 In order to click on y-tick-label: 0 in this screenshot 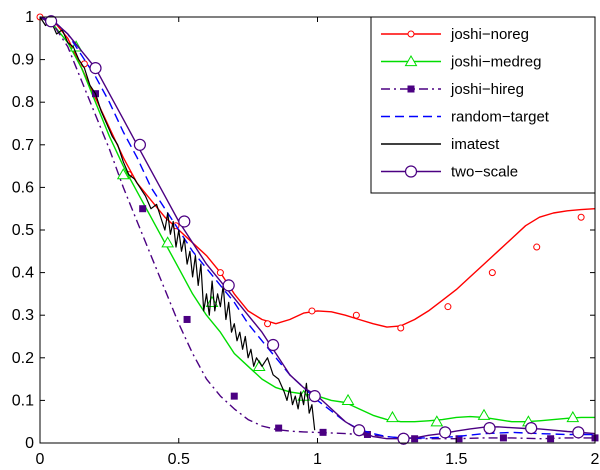, I will do `click(29, 443)`.